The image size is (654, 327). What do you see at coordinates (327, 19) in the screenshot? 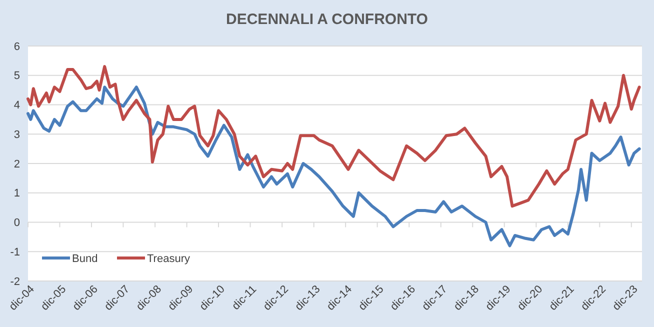
I see `chart-title: DECENNALI A CONFRONTO` at bounding box center [327, 19].